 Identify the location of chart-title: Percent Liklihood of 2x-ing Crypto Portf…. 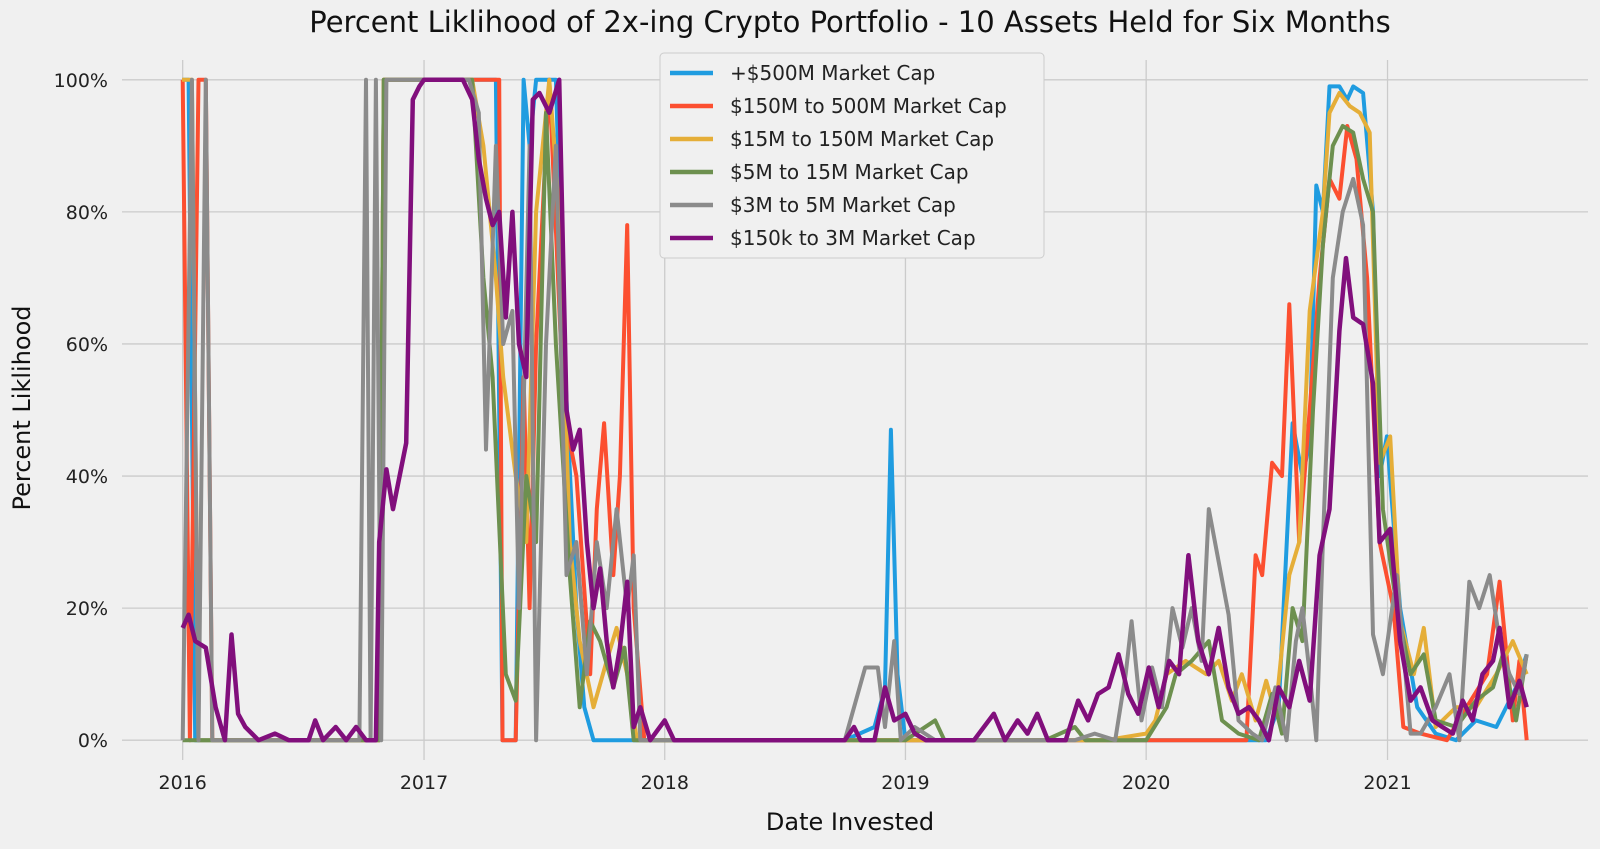
(850, 22).